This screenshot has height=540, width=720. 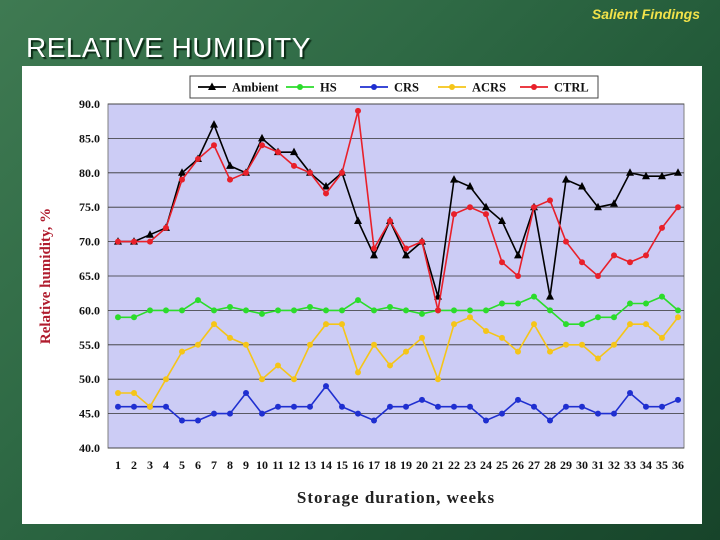 I want to click on legend-label-crs: CRS, so click(x=406, y=88).